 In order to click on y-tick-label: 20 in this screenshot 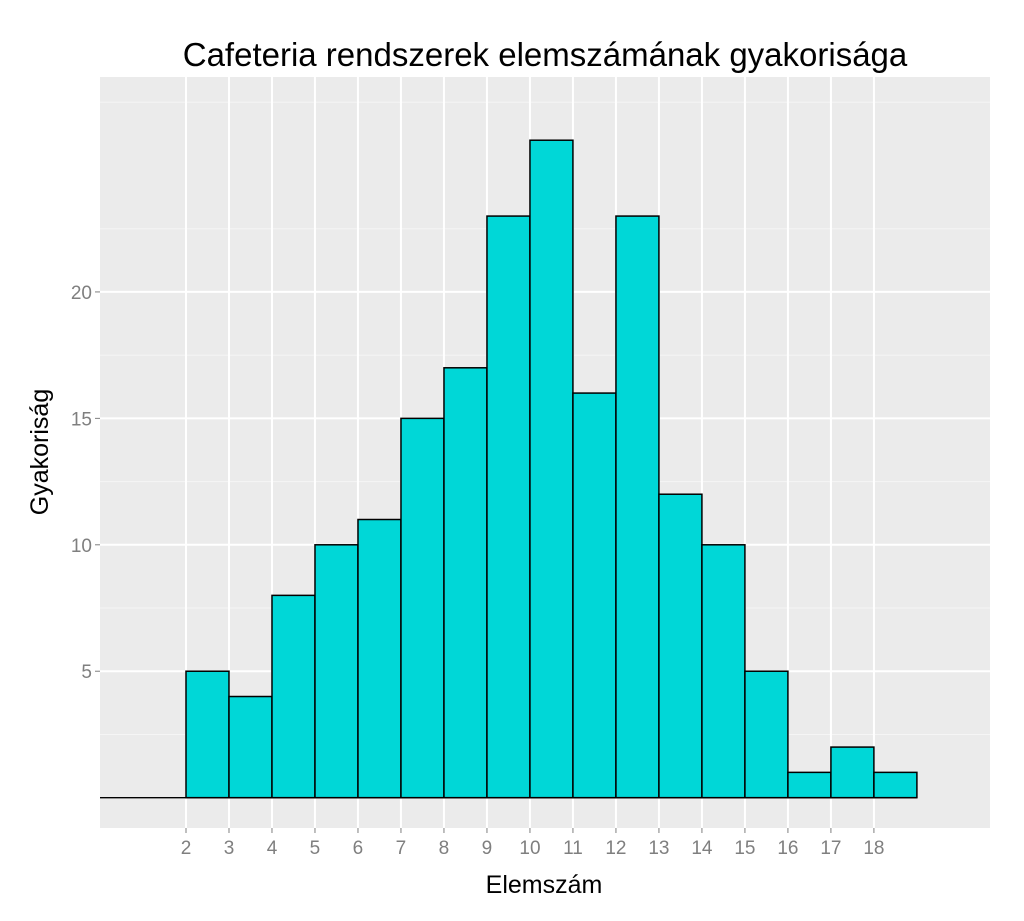, I will do `click(81, 293)`.